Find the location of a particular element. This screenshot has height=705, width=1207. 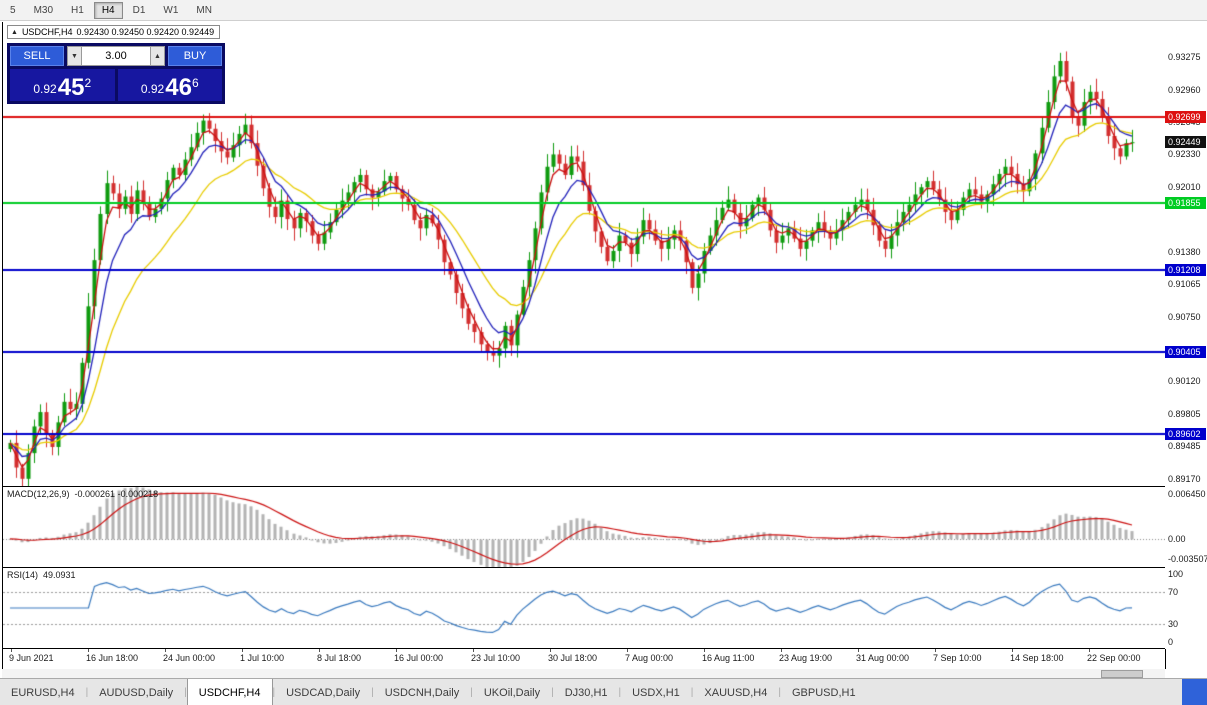

rsi-canvas is located at coordinates (584, 608).